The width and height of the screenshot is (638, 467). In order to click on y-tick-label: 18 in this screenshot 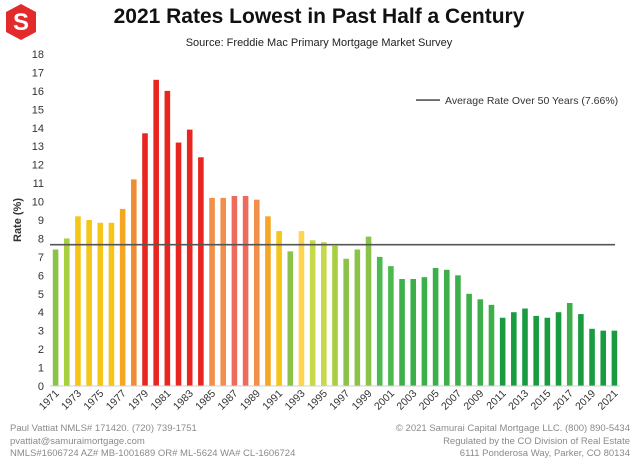, I will do `click(38, 55)`.